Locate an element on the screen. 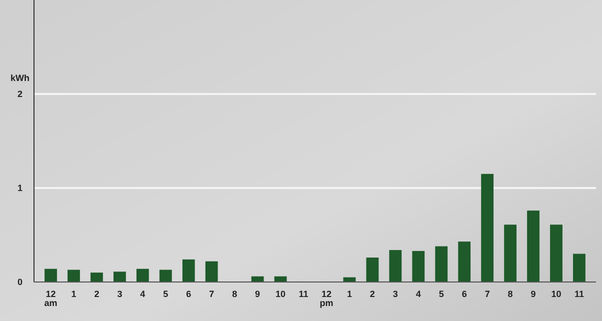 The height and width of the screenshot is (321, 602). y-axis-title: kWh is located at coordinates (20, 78).